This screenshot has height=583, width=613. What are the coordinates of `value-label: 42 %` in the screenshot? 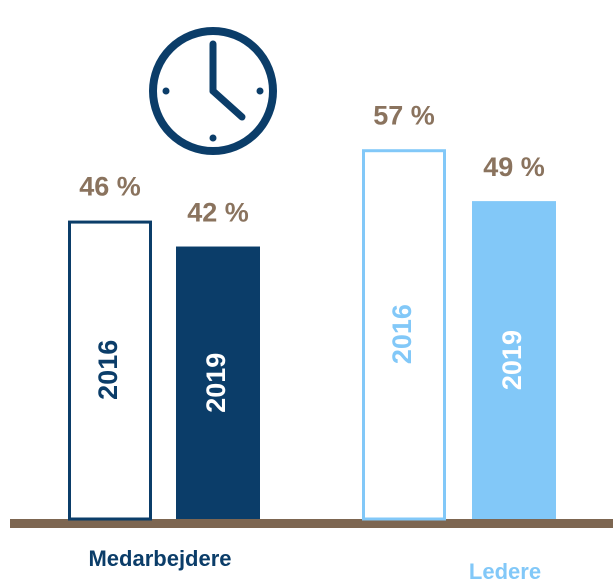 It's located at (218, 213).